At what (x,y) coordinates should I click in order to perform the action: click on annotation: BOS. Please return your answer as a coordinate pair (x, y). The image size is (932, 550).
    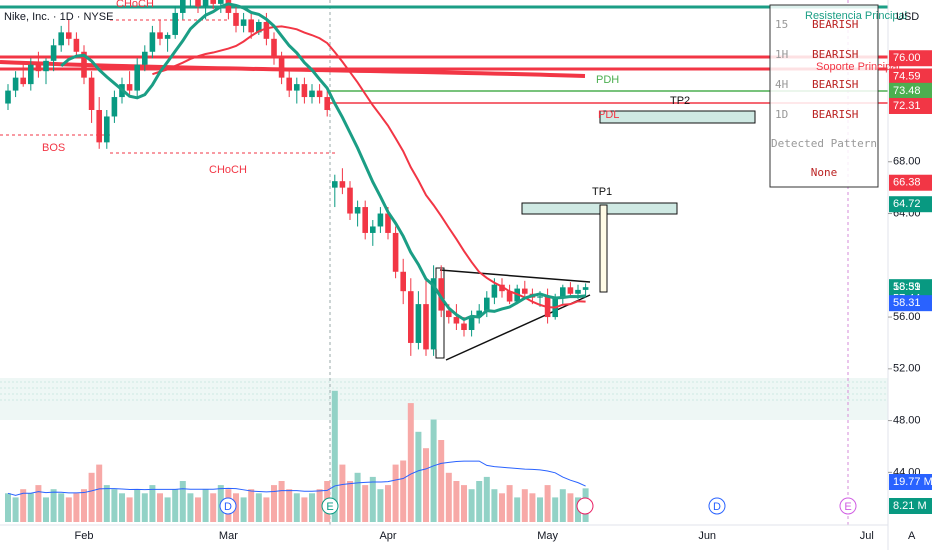
    Looking at the image, I should click on (53, 148).